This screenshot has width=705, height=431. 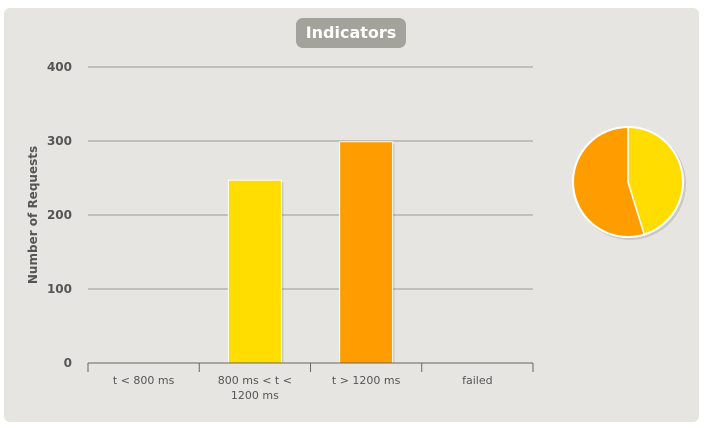 I want to click on pie-chart, so click(x=629, y=183).